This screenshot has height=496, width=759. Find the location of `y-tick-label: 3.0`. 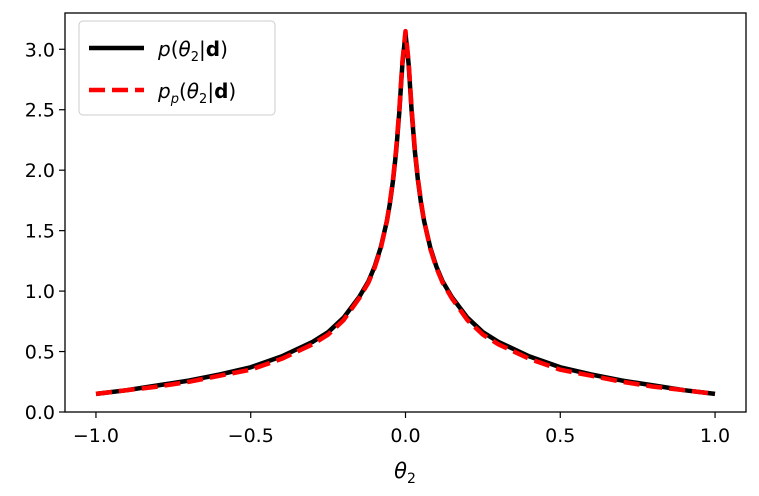

y-tick-label: 3.0 is located at coordinates (40, 50).